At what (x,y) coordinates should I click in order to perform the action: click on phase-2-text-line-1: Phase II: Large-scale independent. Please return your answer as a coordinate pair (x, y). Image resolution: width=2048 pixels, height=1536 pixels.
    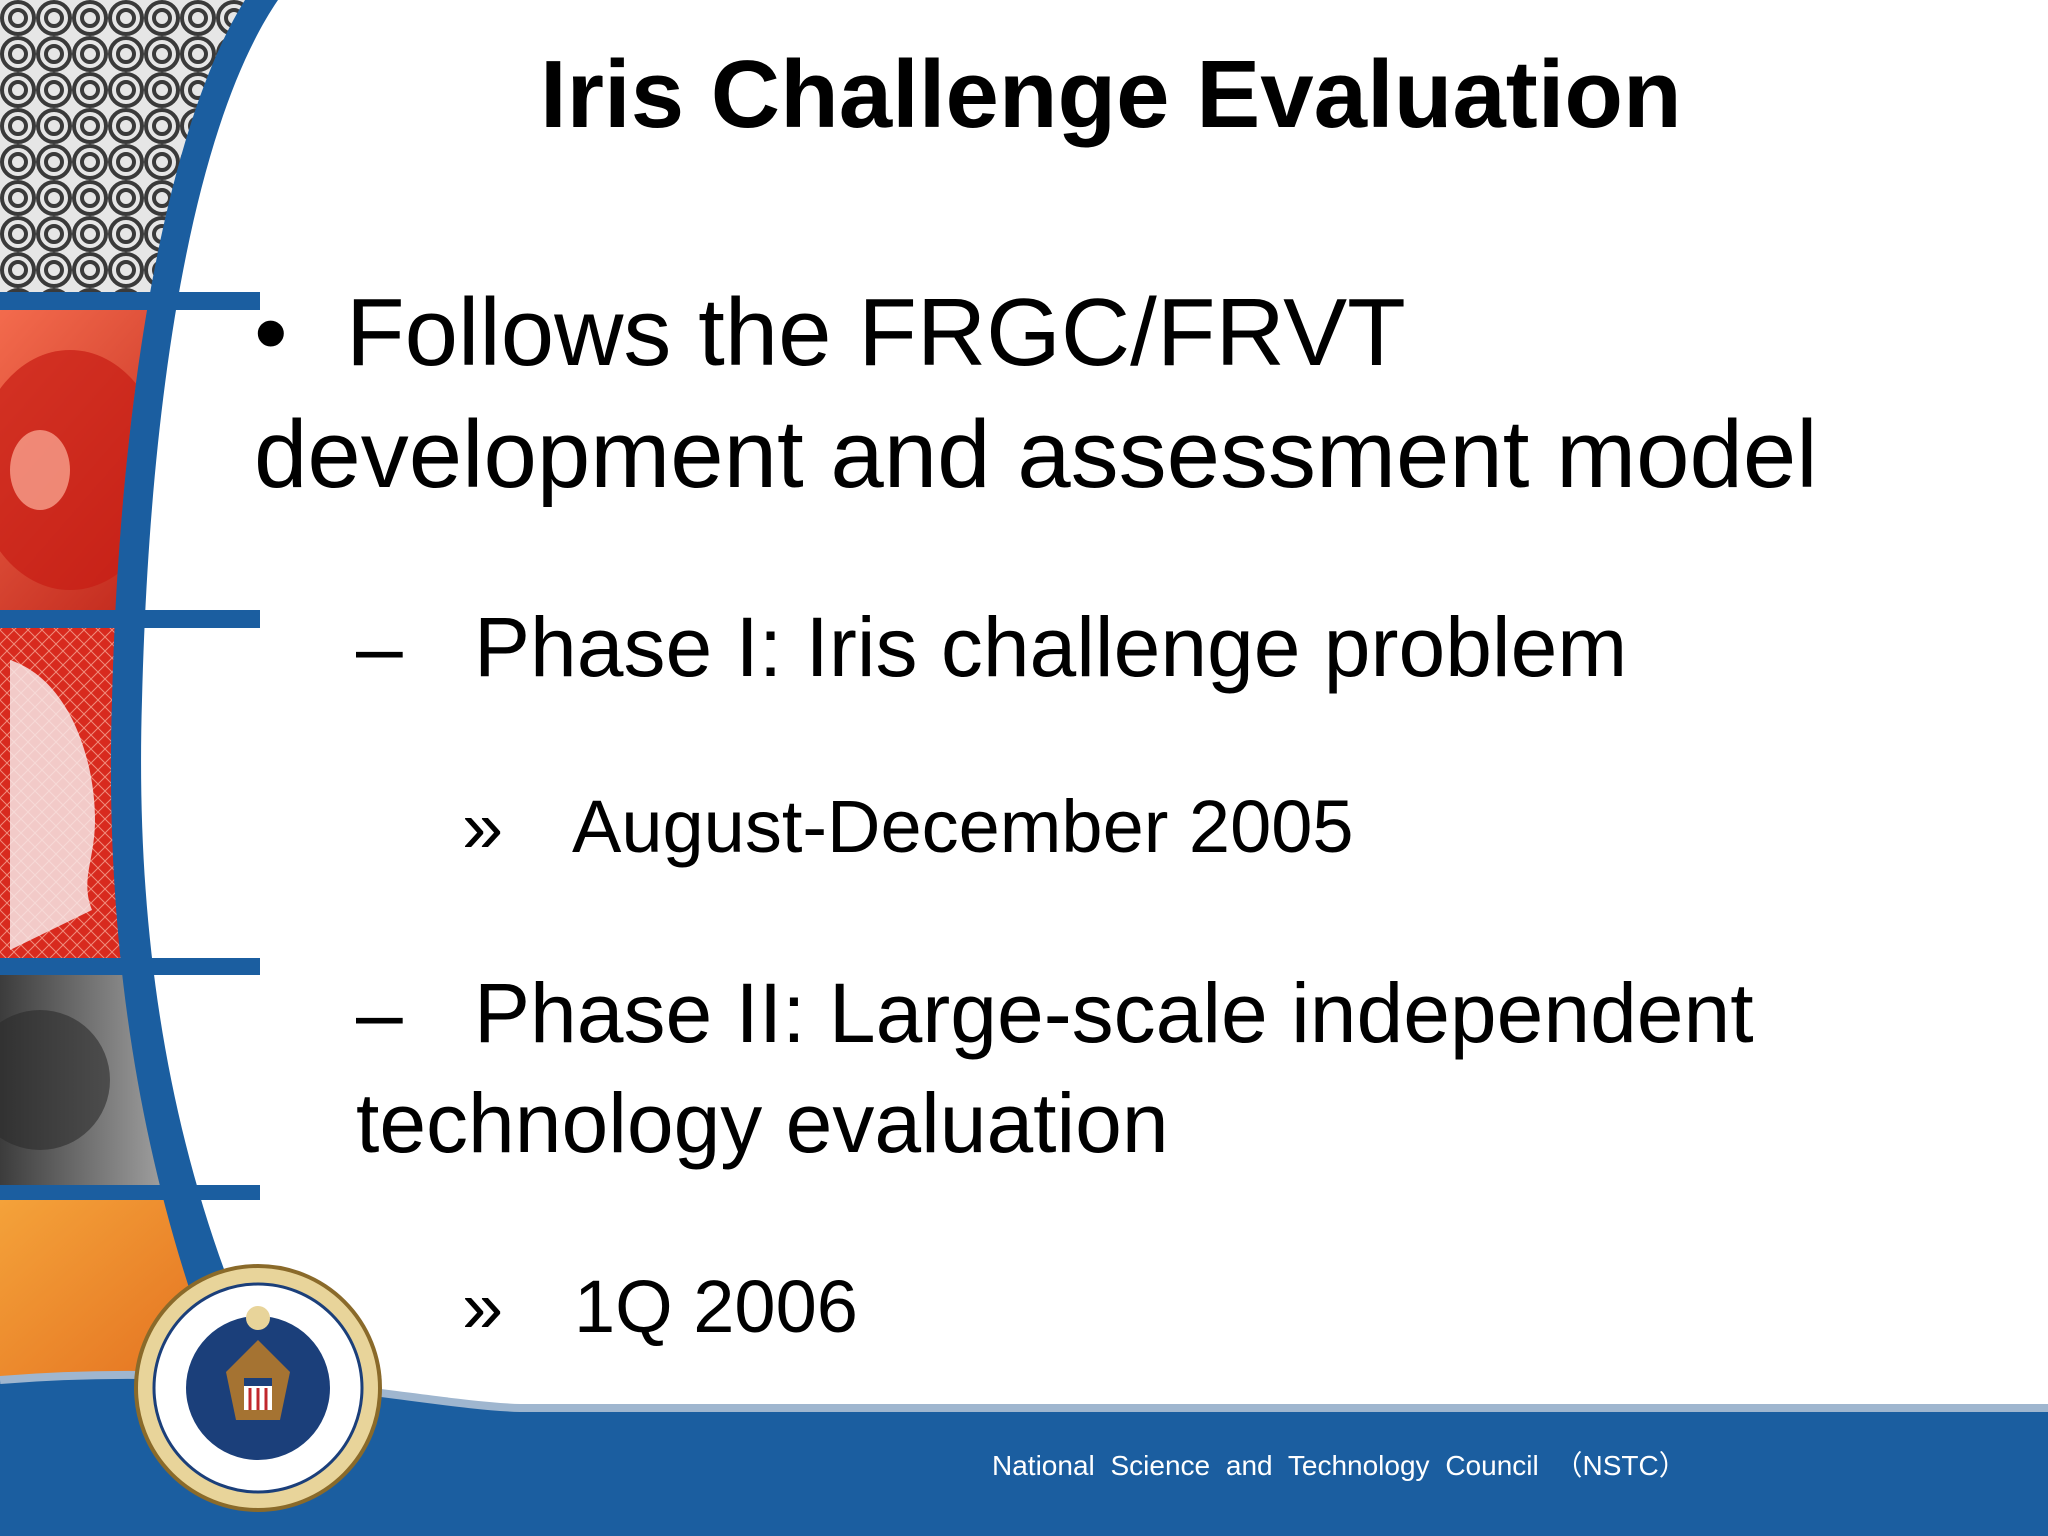
    Looking at the image, I should click on (1114, 1013).